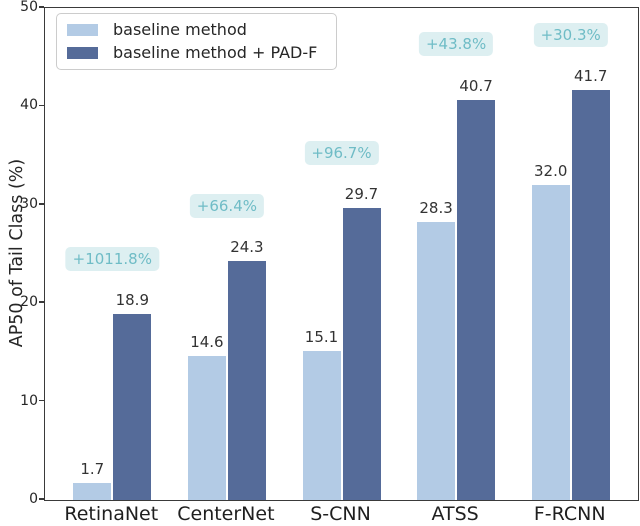 This screenshot has width=640, height=526. I want to click on bar-value-label: 24.3, so click(247, 246).